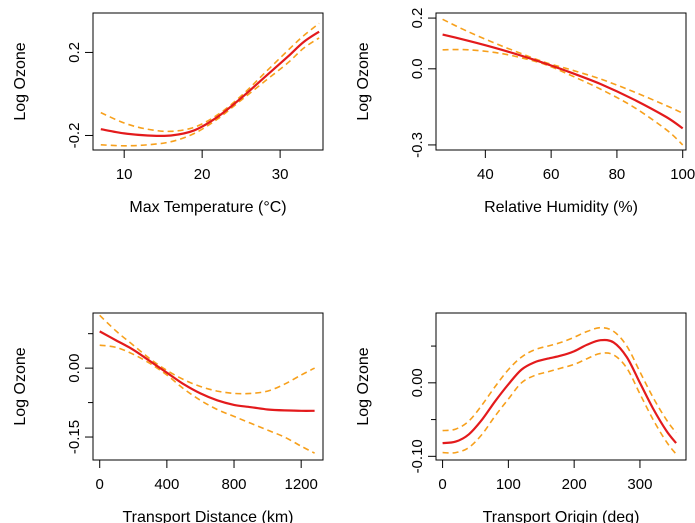  What do you see at coordinates (207, 207) in the screenshot?
I see `x-axis-label: Max Temperature (°C)` at bounding box center [207, 207].